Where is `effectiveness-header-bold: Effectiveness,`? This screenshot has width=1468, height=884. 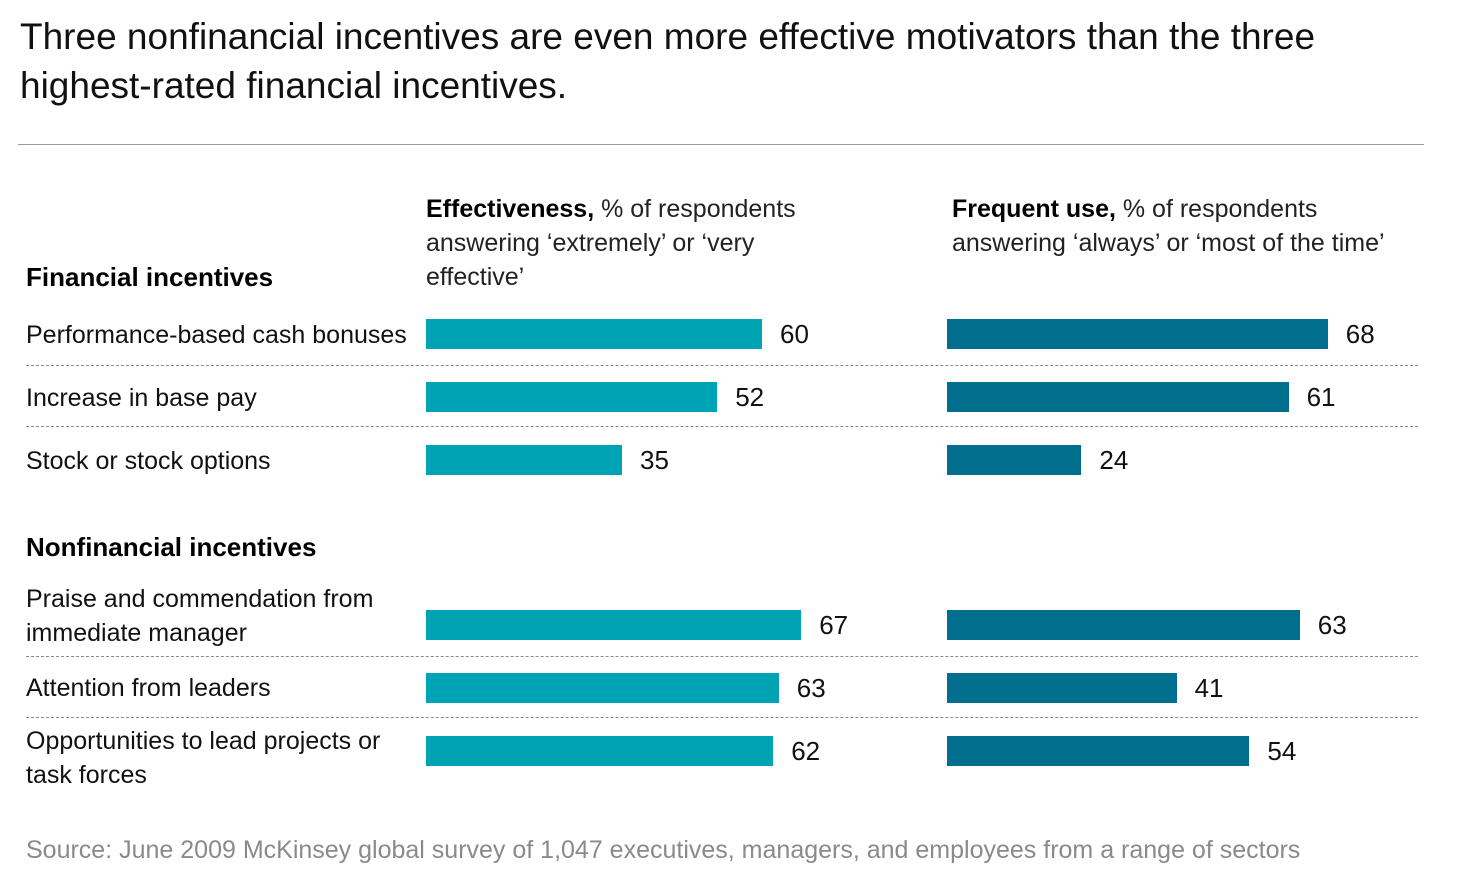 effectiveness-header-bold: Effectiveness, is located at coordinates (510, 209).